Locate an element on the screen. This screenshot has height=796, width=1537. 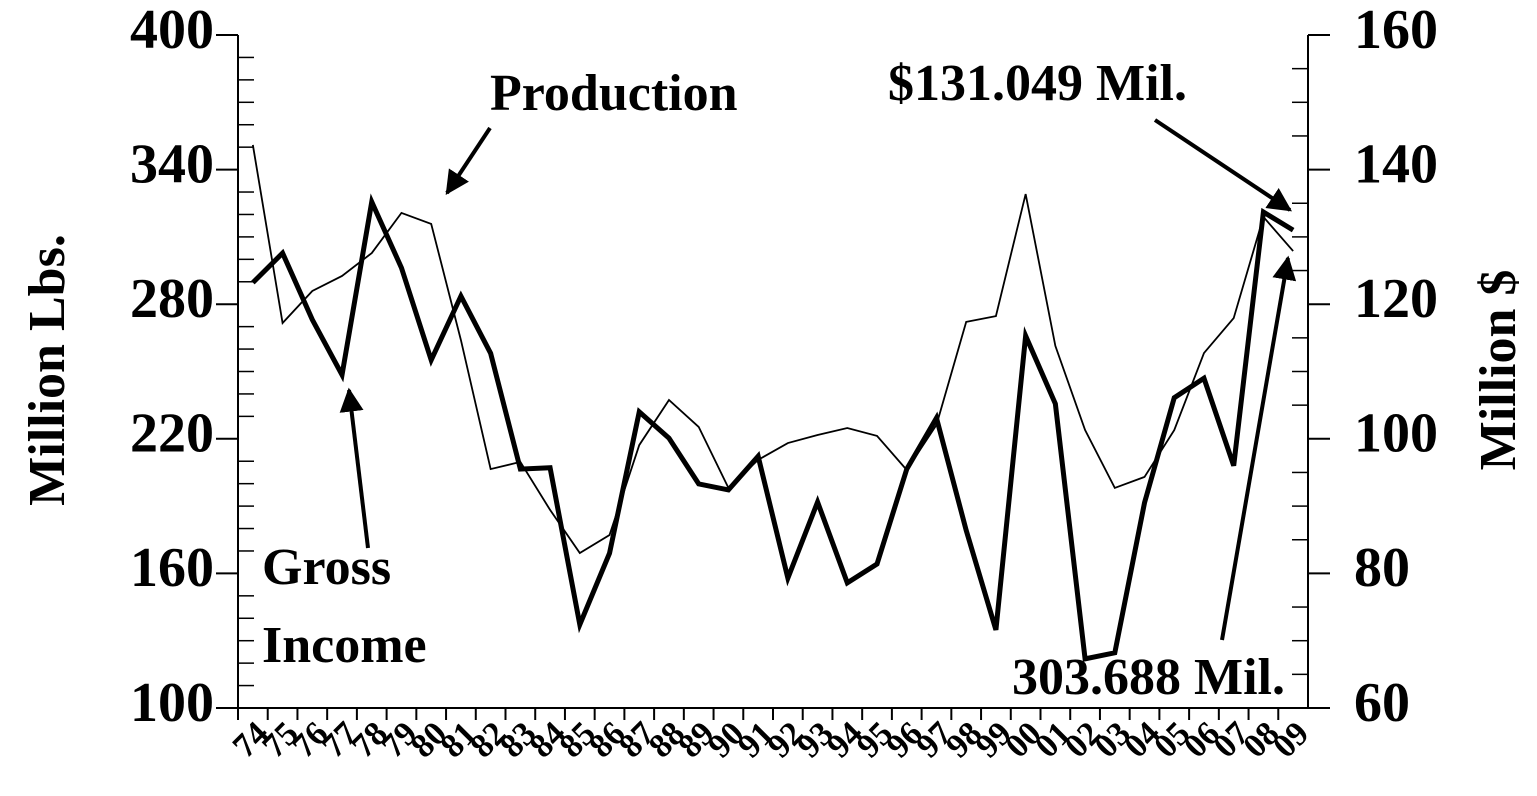
y-tick-label: 220 is located at coordinates (172, 434).